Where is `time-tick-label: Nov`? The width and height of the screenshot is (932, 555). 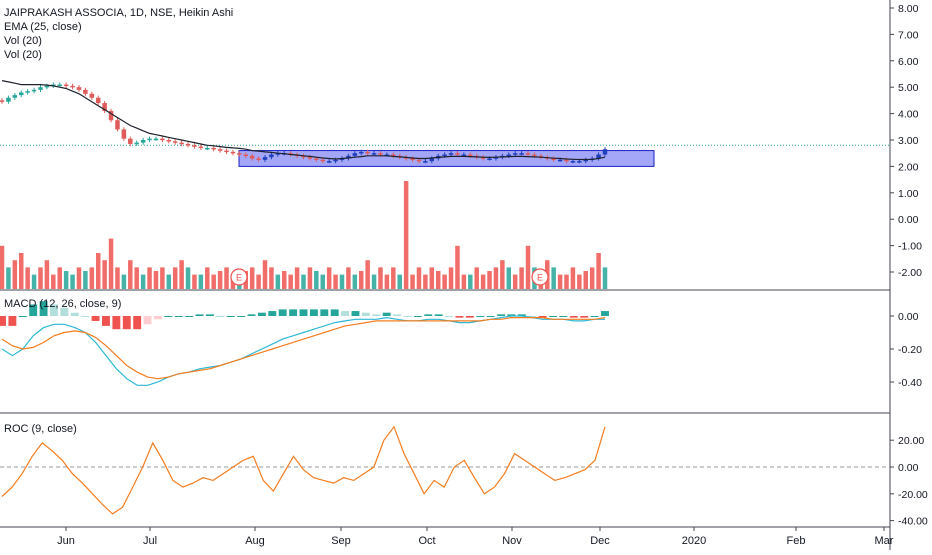
time-tick-label: Nov is located at coordinates (512, 541).